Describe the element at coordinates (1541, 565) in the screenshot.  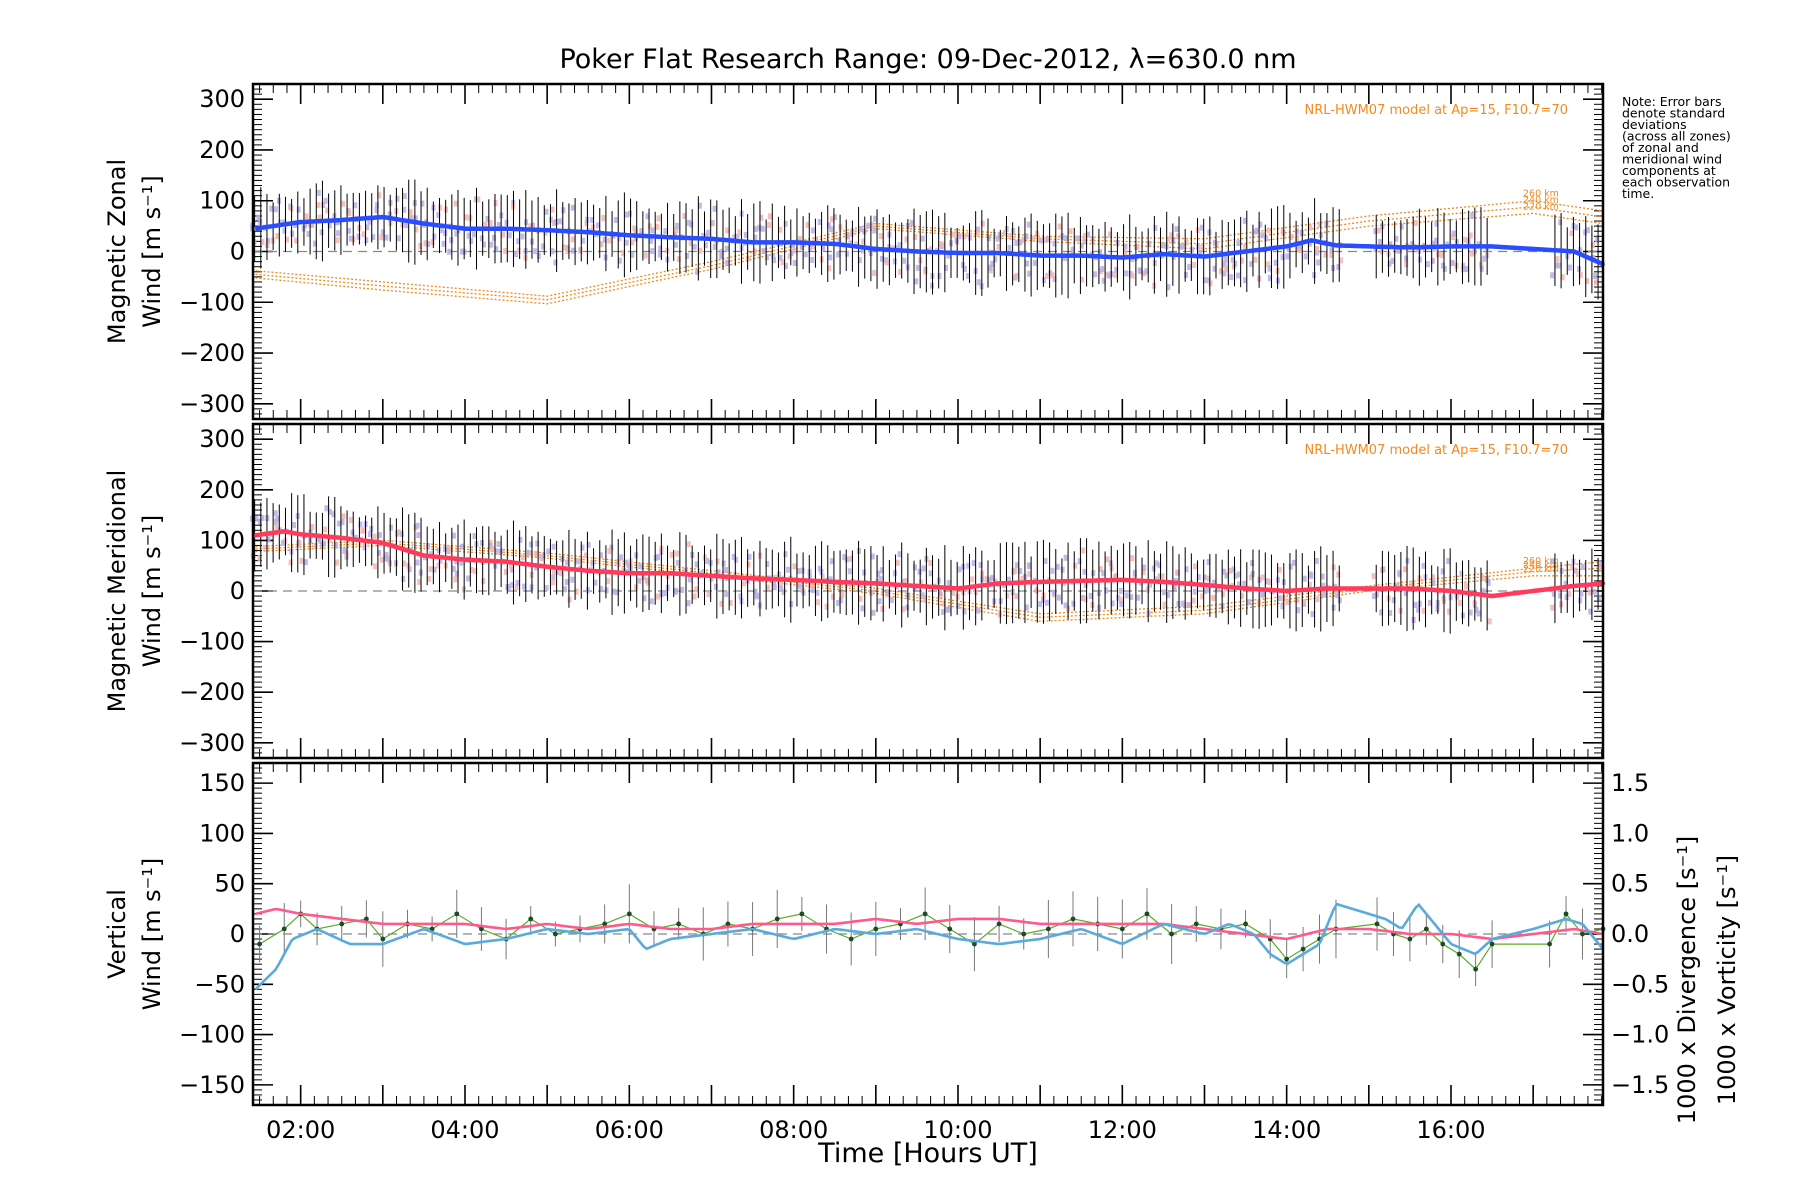
I see `model-altitude-label: 240 km` at that location.